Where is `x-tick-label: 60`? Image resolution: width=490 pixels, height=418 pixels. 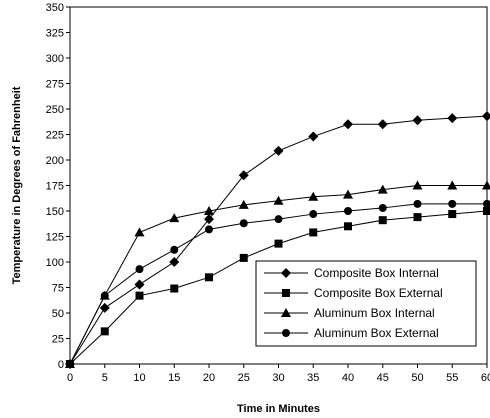 x-tick-label: 60 is located at coordinates (485, 378).